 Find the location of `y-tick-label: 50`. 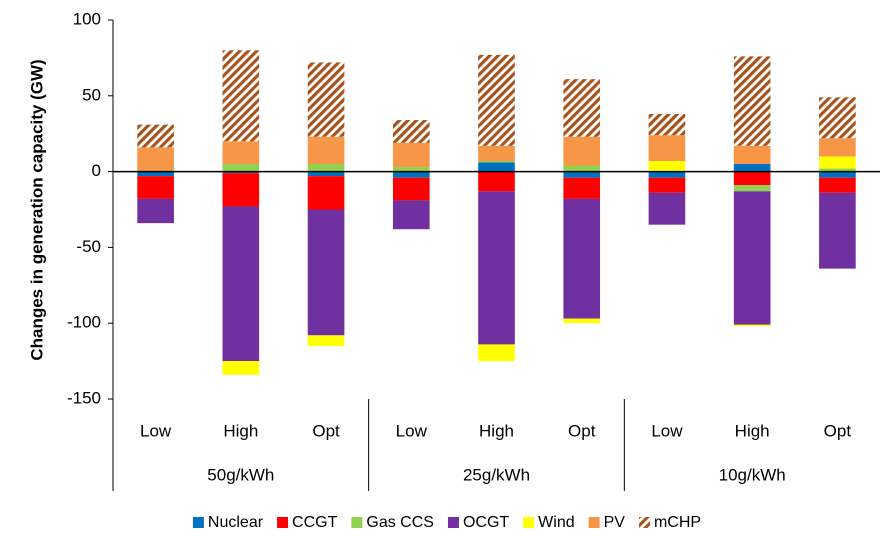

y-tick-label: 50 is located at coordinates (91, 94).